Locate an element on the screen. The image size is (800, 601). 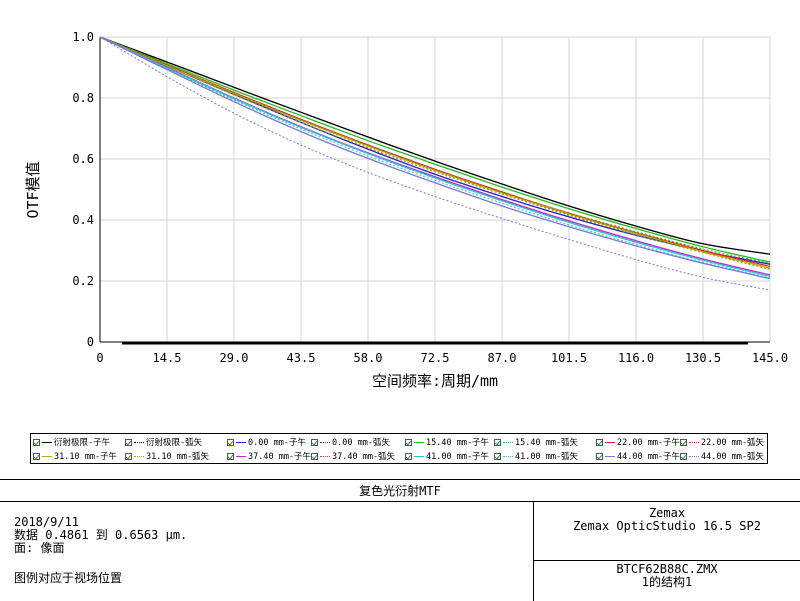
legend-label: 衍射极限-子午 is located at coordinates (82, 443).